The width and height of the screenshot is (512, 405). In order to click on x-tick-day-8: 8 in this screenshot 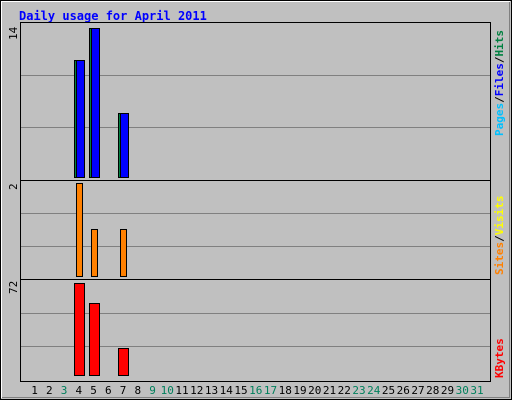, I will do `click(137, 390)`.